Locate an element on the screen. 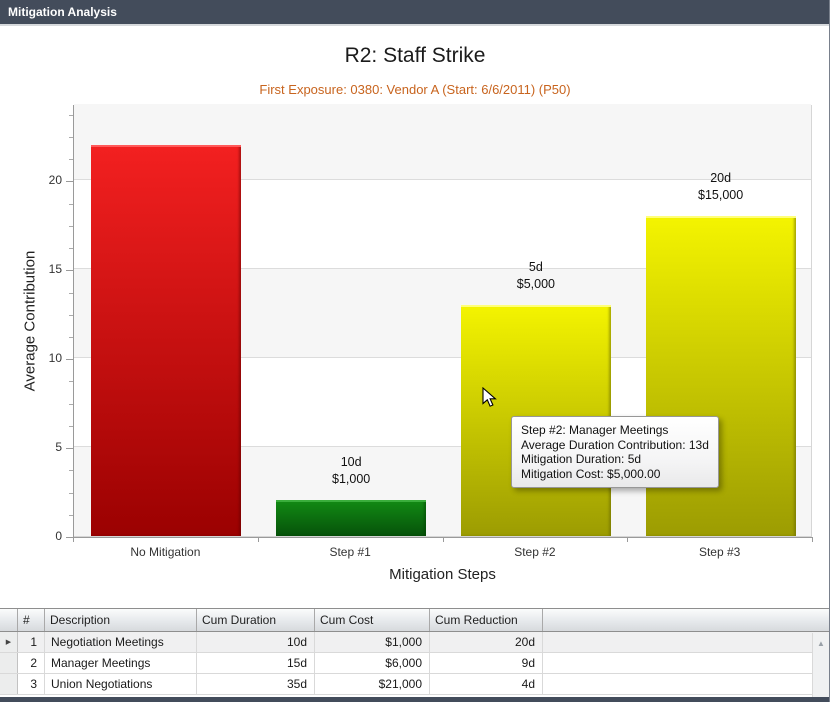  tooltip-line: Step #2: Manager Meetings is located at coordinates (595, 430).